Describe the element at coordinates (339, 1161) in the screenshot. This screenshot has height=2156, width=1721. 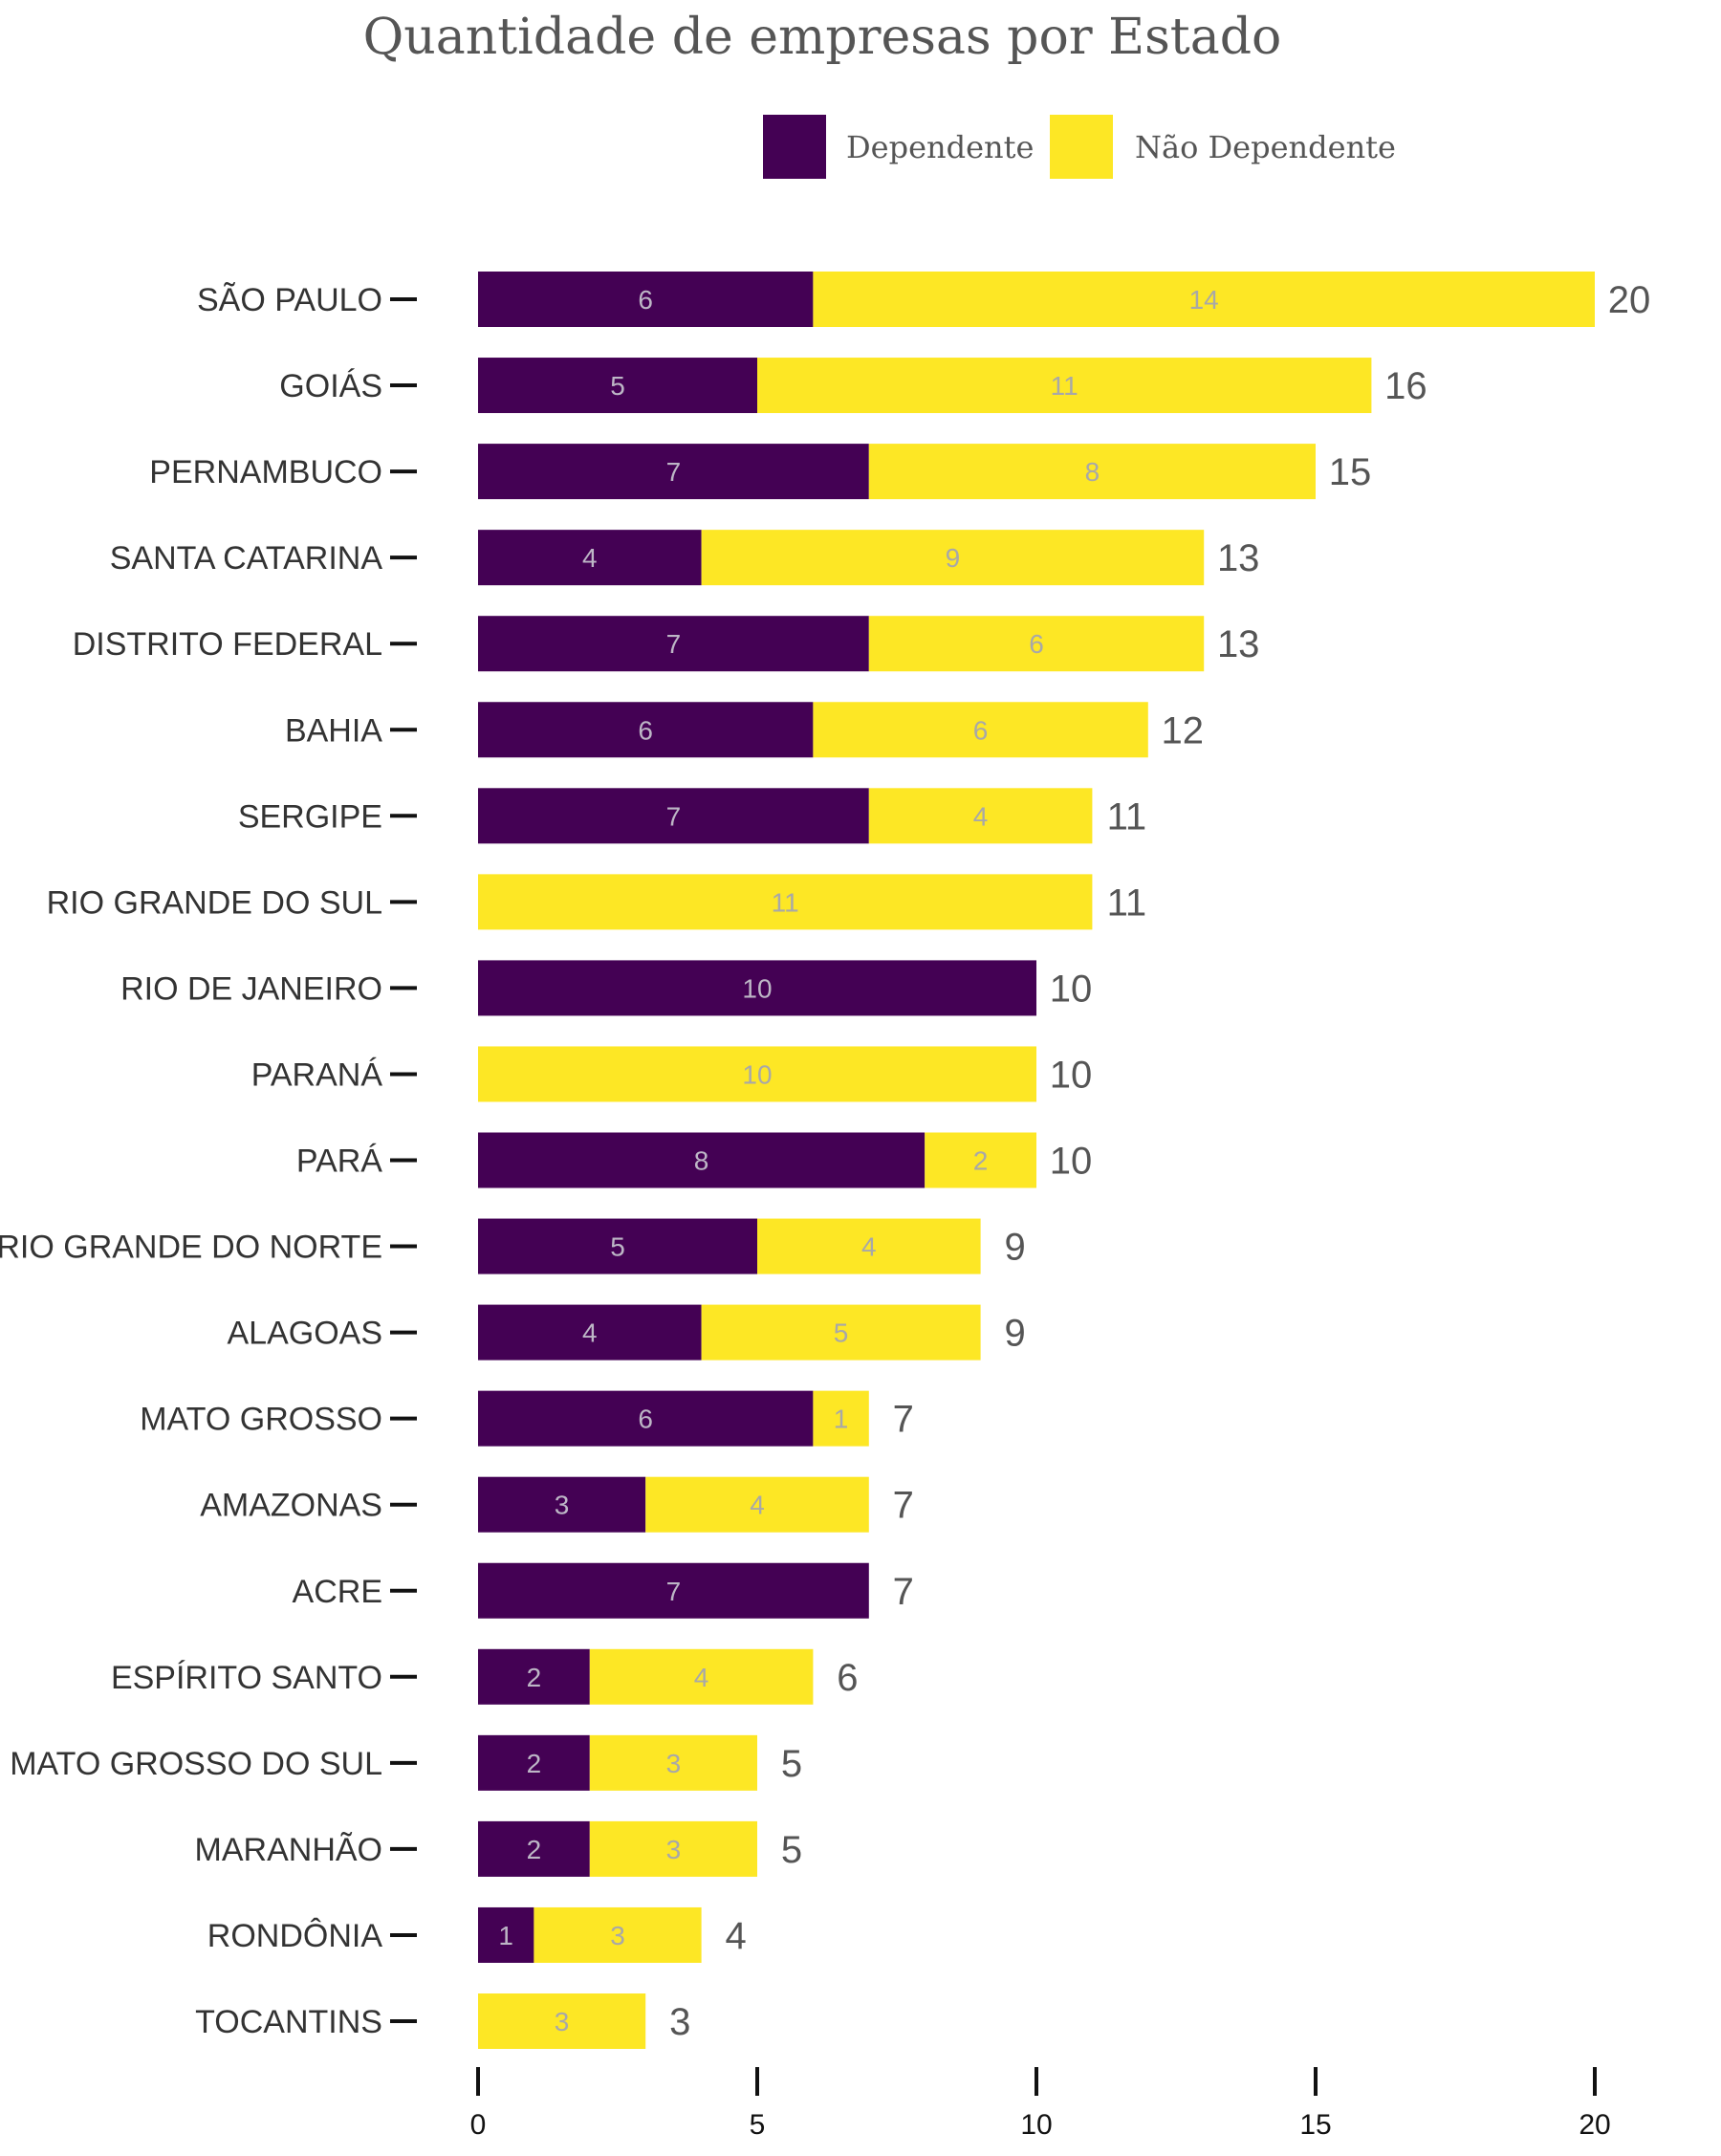
I see `category-label: PARÁ` at that location.